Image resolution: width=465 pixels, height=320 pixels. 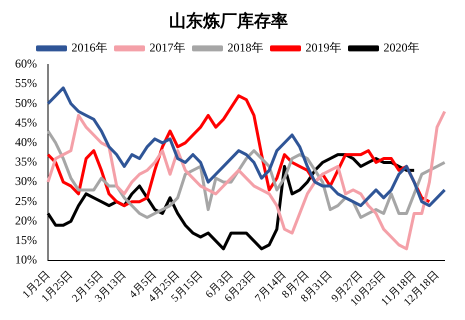 I want to click on legend-label: 2016年, so click(x=90, y=47).